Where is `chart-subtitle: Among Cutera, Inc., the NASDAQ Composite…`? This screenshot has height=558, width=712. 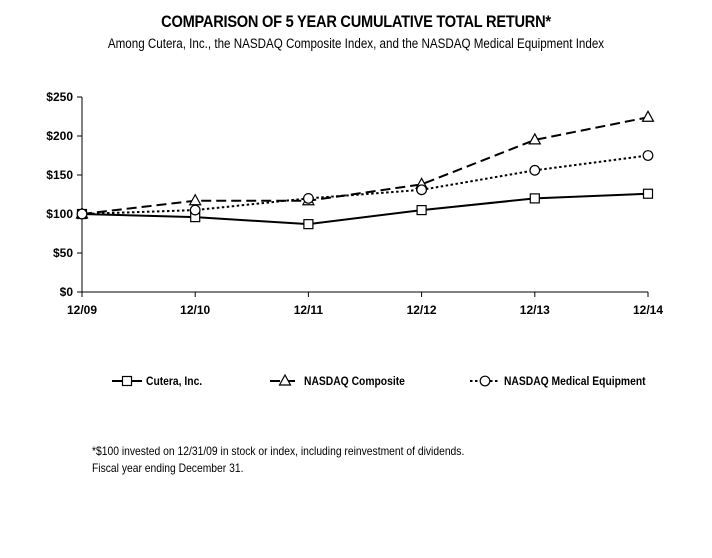 chart-subtitle: Among Cutera, Inc., the NASDAQ Composite… is located at coordinates (356, 43).